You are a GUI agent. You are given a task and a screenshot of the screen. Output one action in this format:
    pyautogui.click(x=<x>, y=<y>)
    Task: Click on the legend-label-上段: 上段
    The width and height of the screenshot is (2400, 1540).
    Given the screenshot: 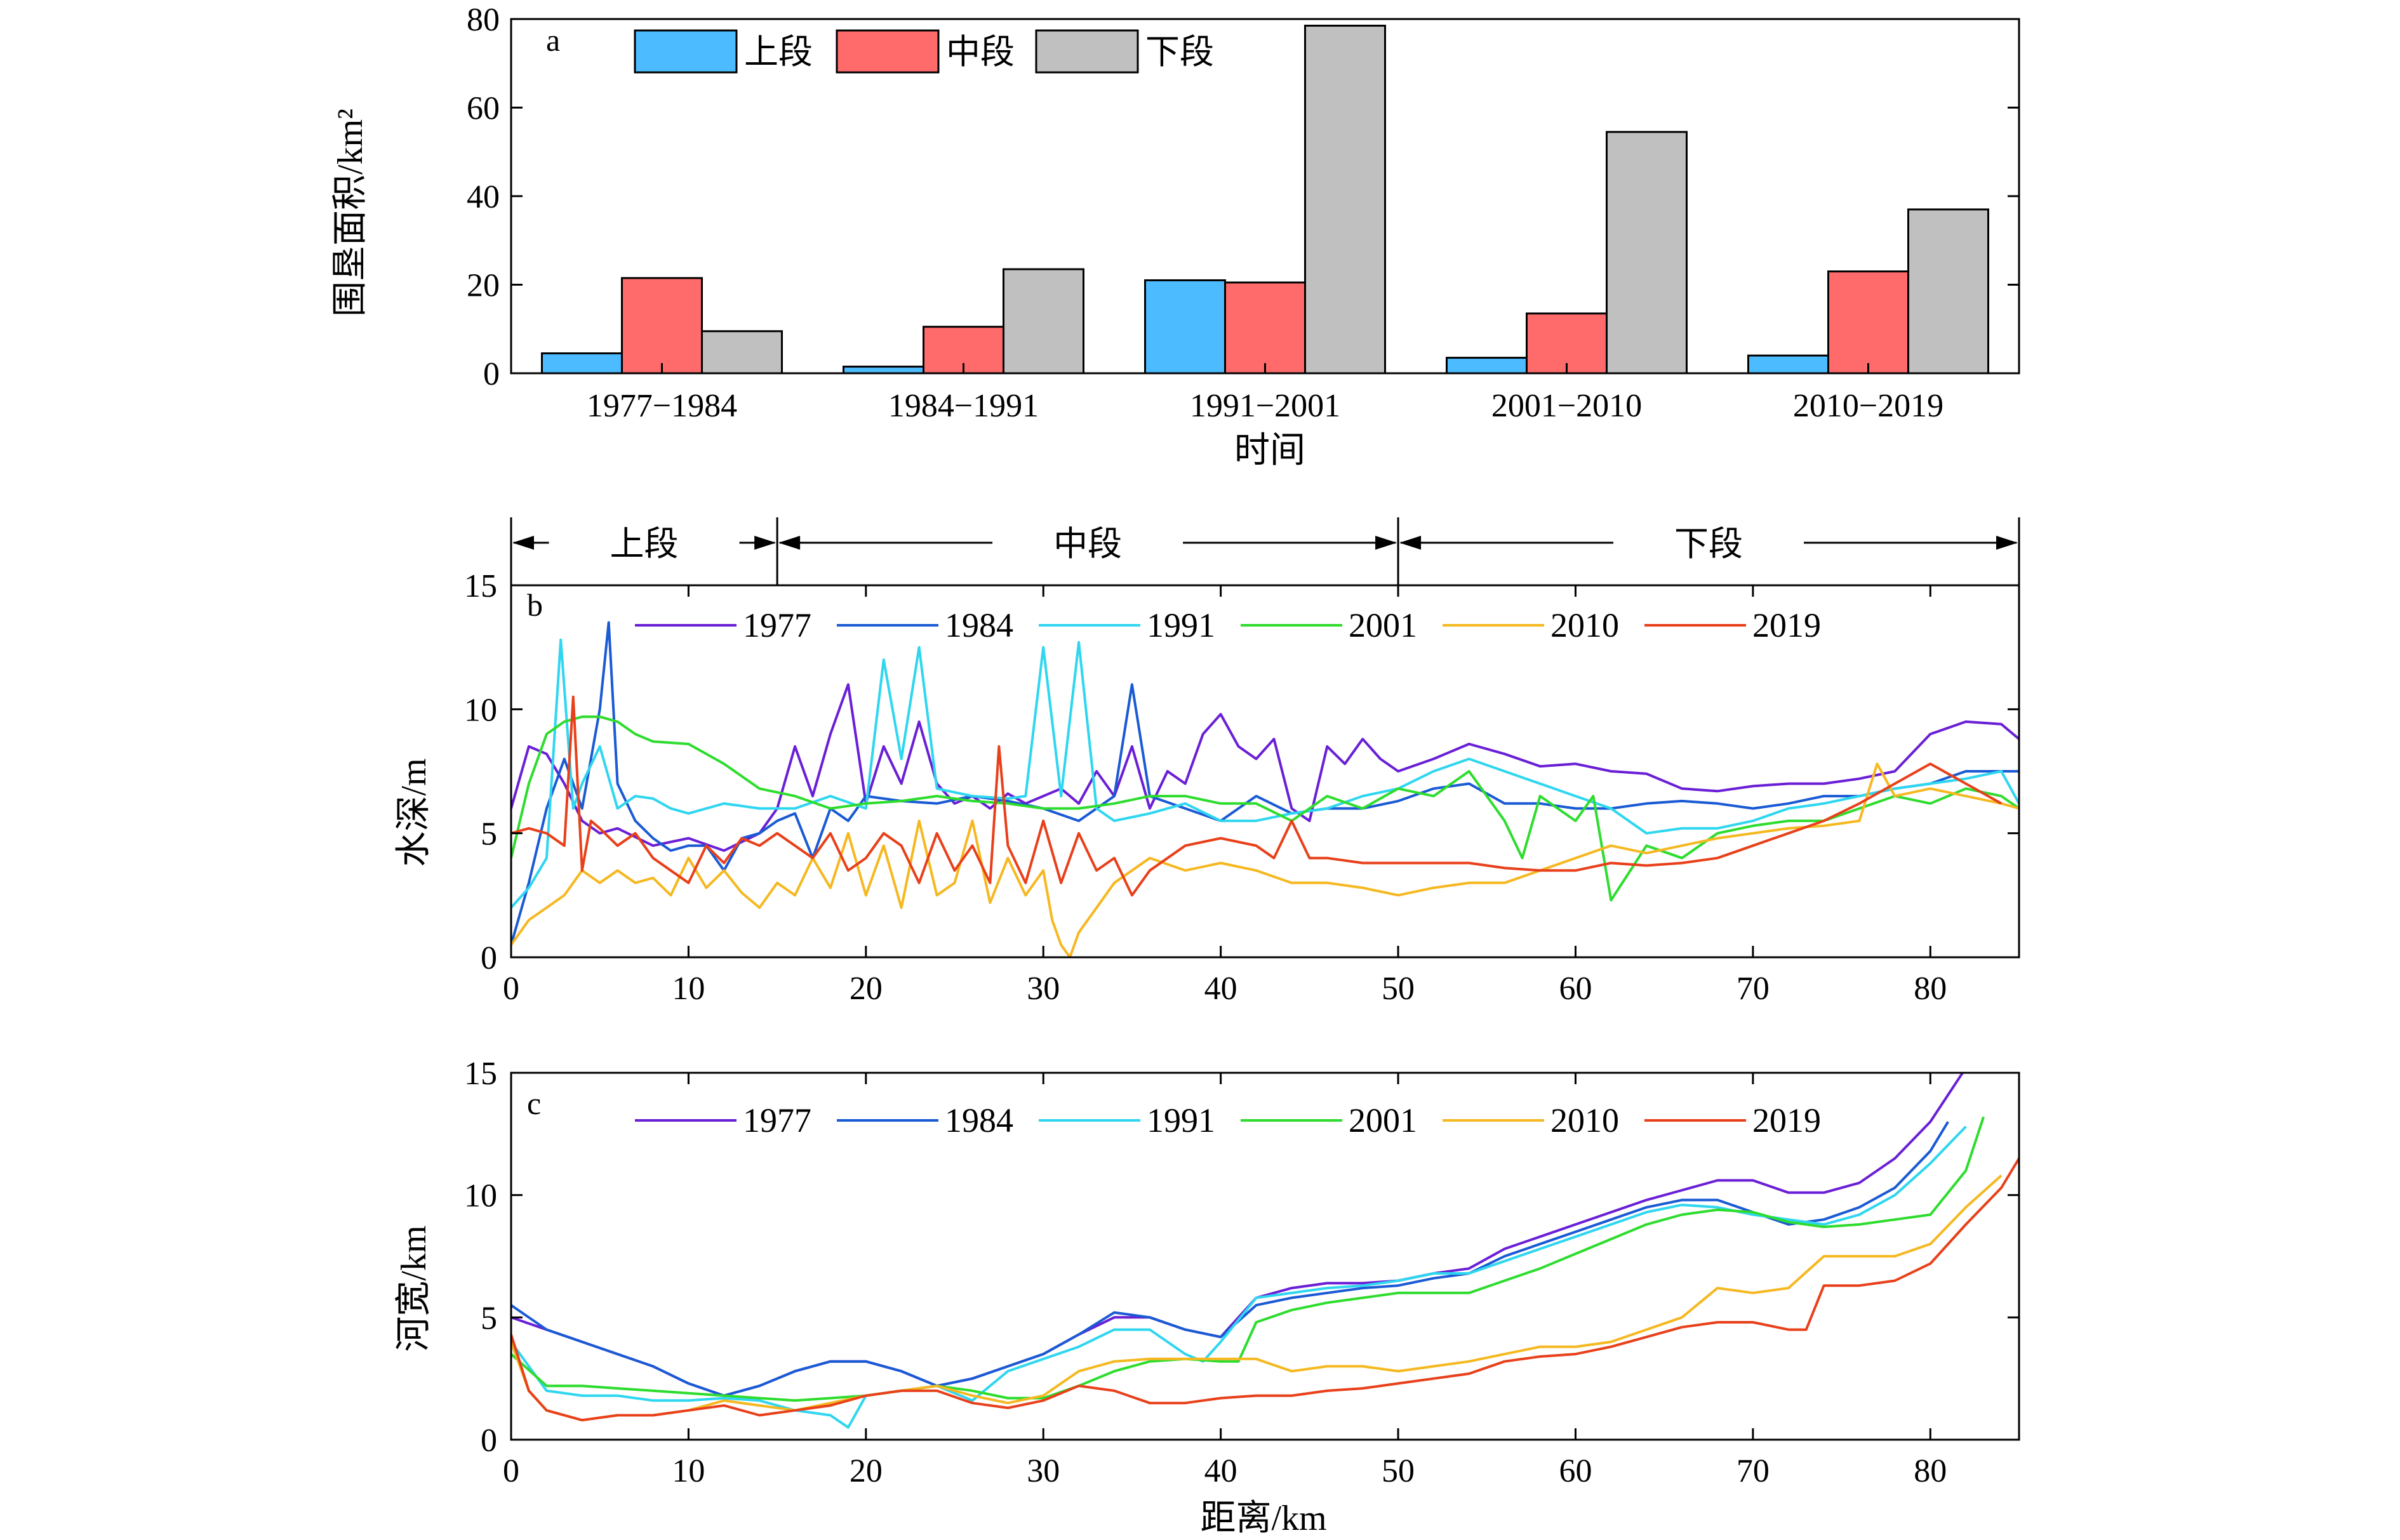 What is the action you would take?
    pyautogui.click(x=778, y=52)
    